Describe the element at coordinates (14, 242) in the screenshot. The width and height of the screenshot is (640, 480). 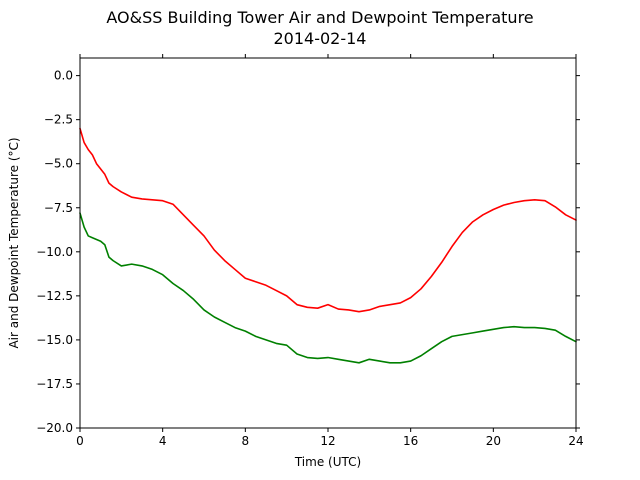
I see `y-axis-label: Air and Dewpoint Temperature (°C)` at that location.